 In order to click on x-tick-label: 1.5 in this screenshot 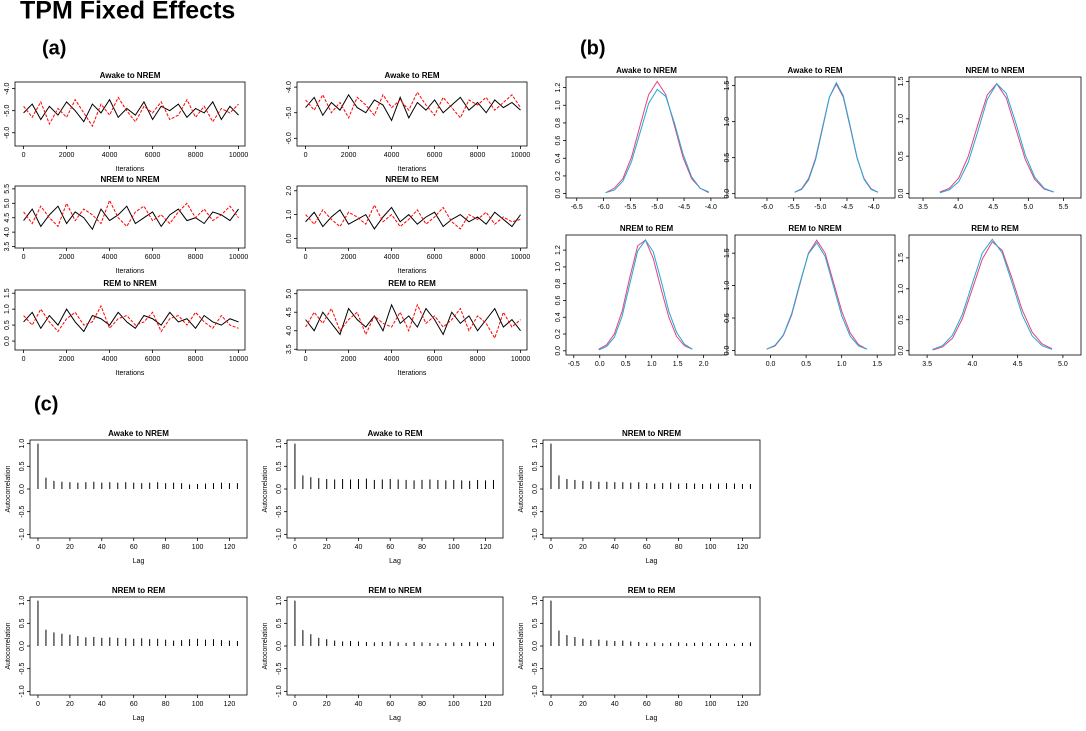, I will do `click(877, 364)`.